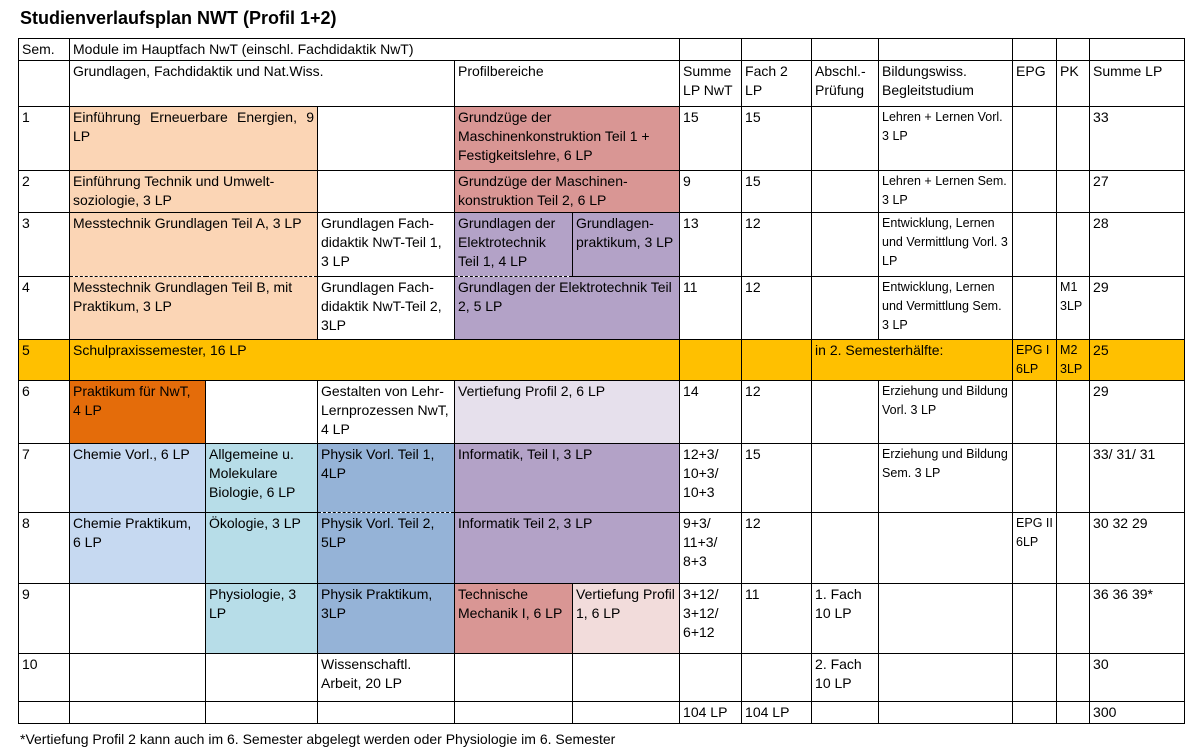 Image resolution: width=1201 pixels, height=755 pixels. Describe the element at coordinates (626, 618) in the screenshot. I see `module-cell: Vertiefung Profil 1, 6 LP` at that location.